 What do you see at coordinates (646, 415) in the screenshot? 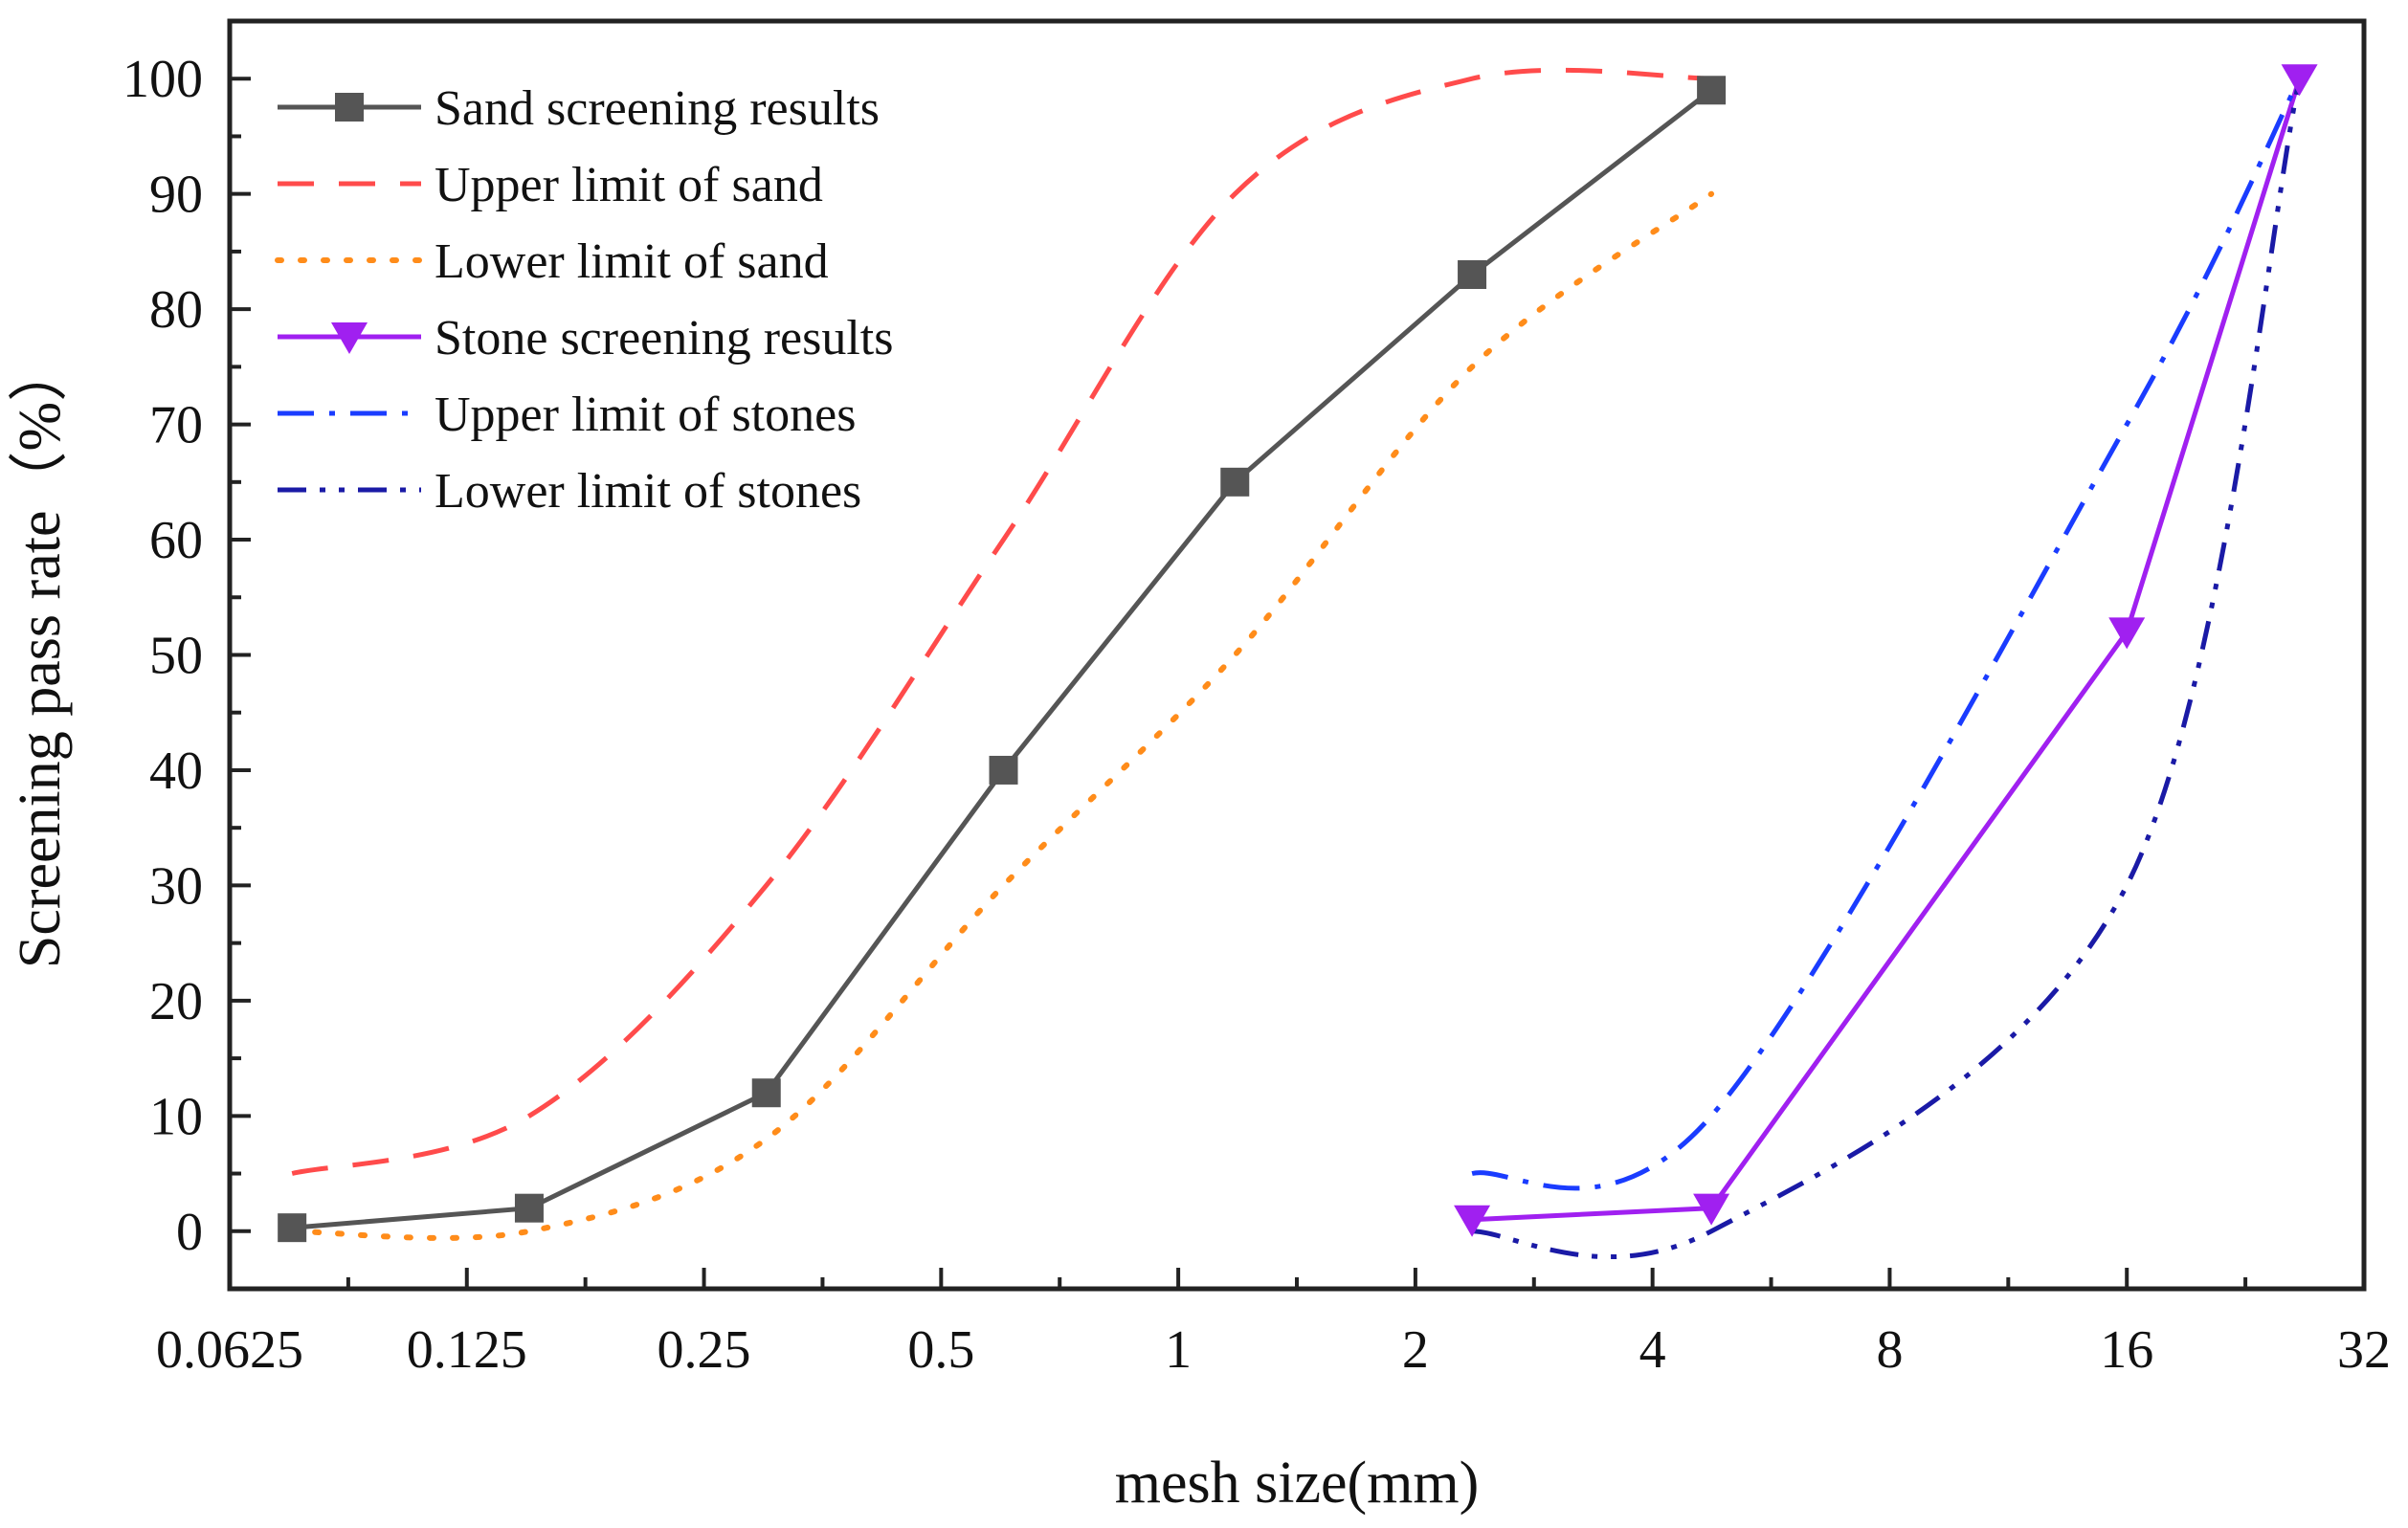
I see `legend-label: Upper limit of stones` at bounding box center [646, 415].